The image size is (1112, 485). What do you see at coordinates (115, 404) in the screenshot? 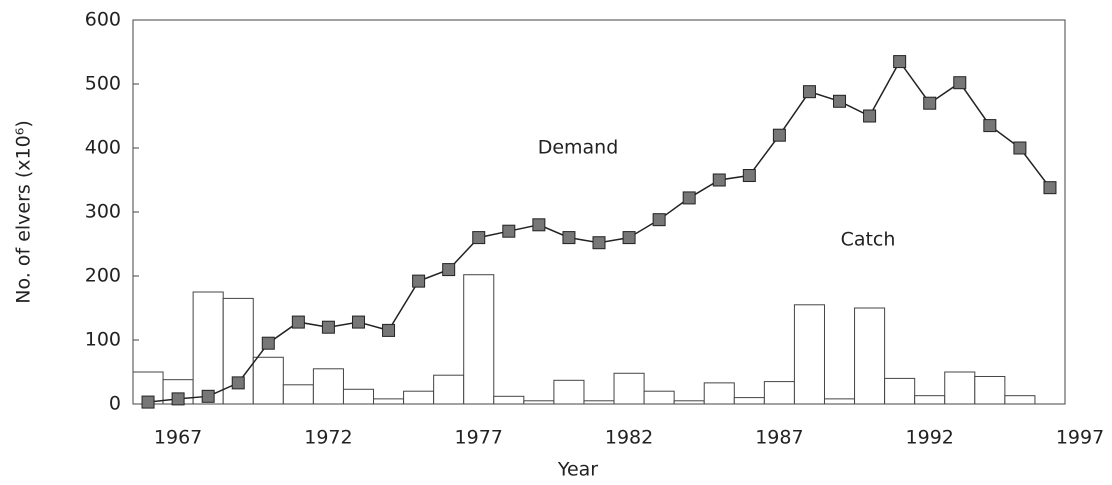
I see `y-tick-label: 0` at bounding box center [115, 404].